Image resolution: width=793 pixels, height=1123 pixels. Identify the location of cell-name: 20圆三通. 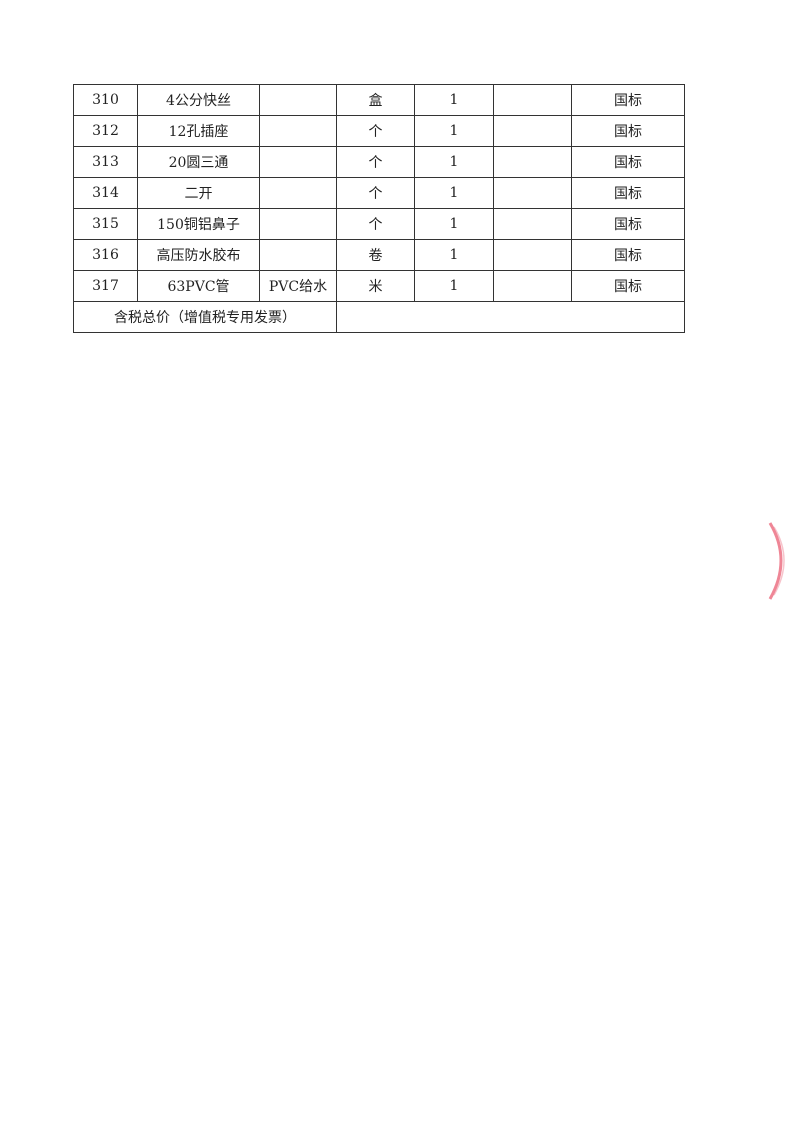
(198, 162).